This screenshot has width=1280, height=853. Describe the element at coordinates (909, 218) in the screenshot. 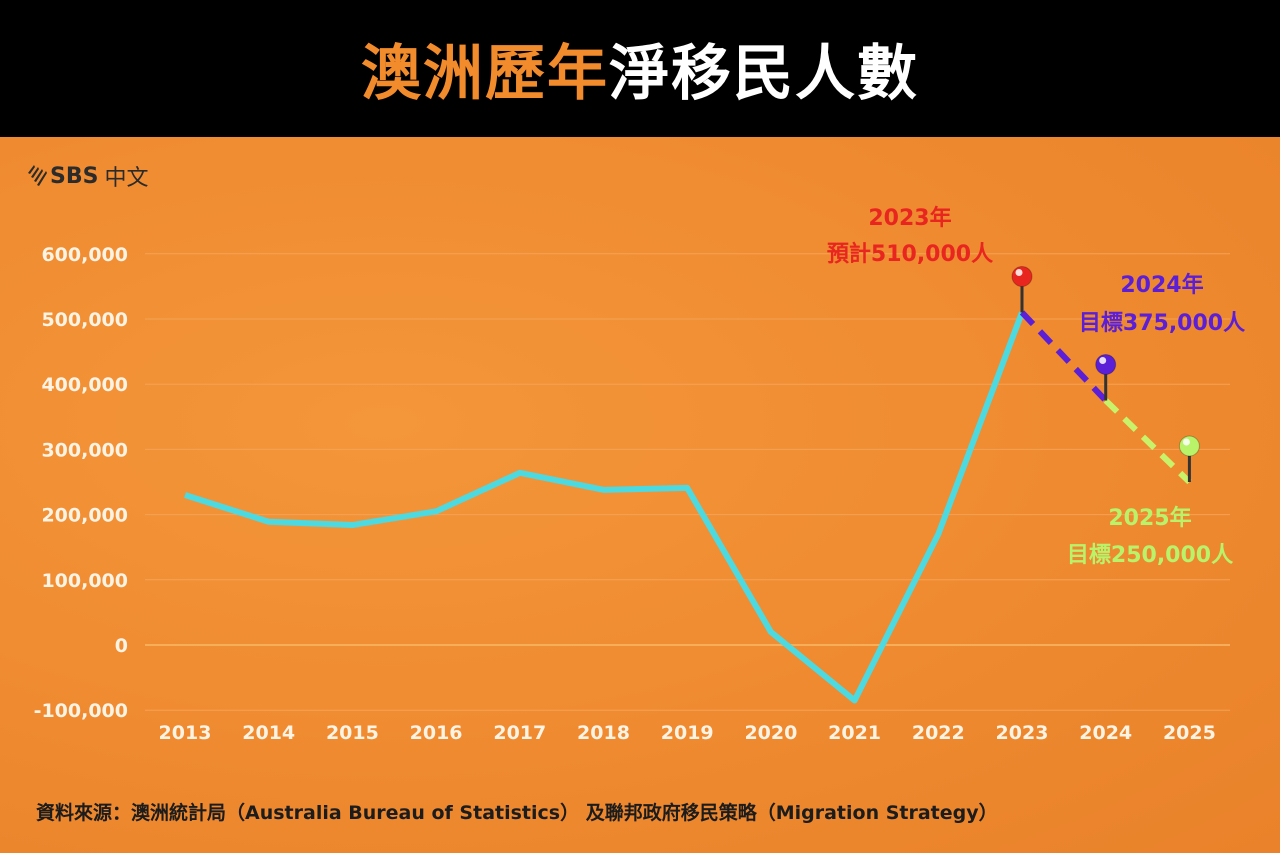

I see `annotation-year: 2023年` at that location.